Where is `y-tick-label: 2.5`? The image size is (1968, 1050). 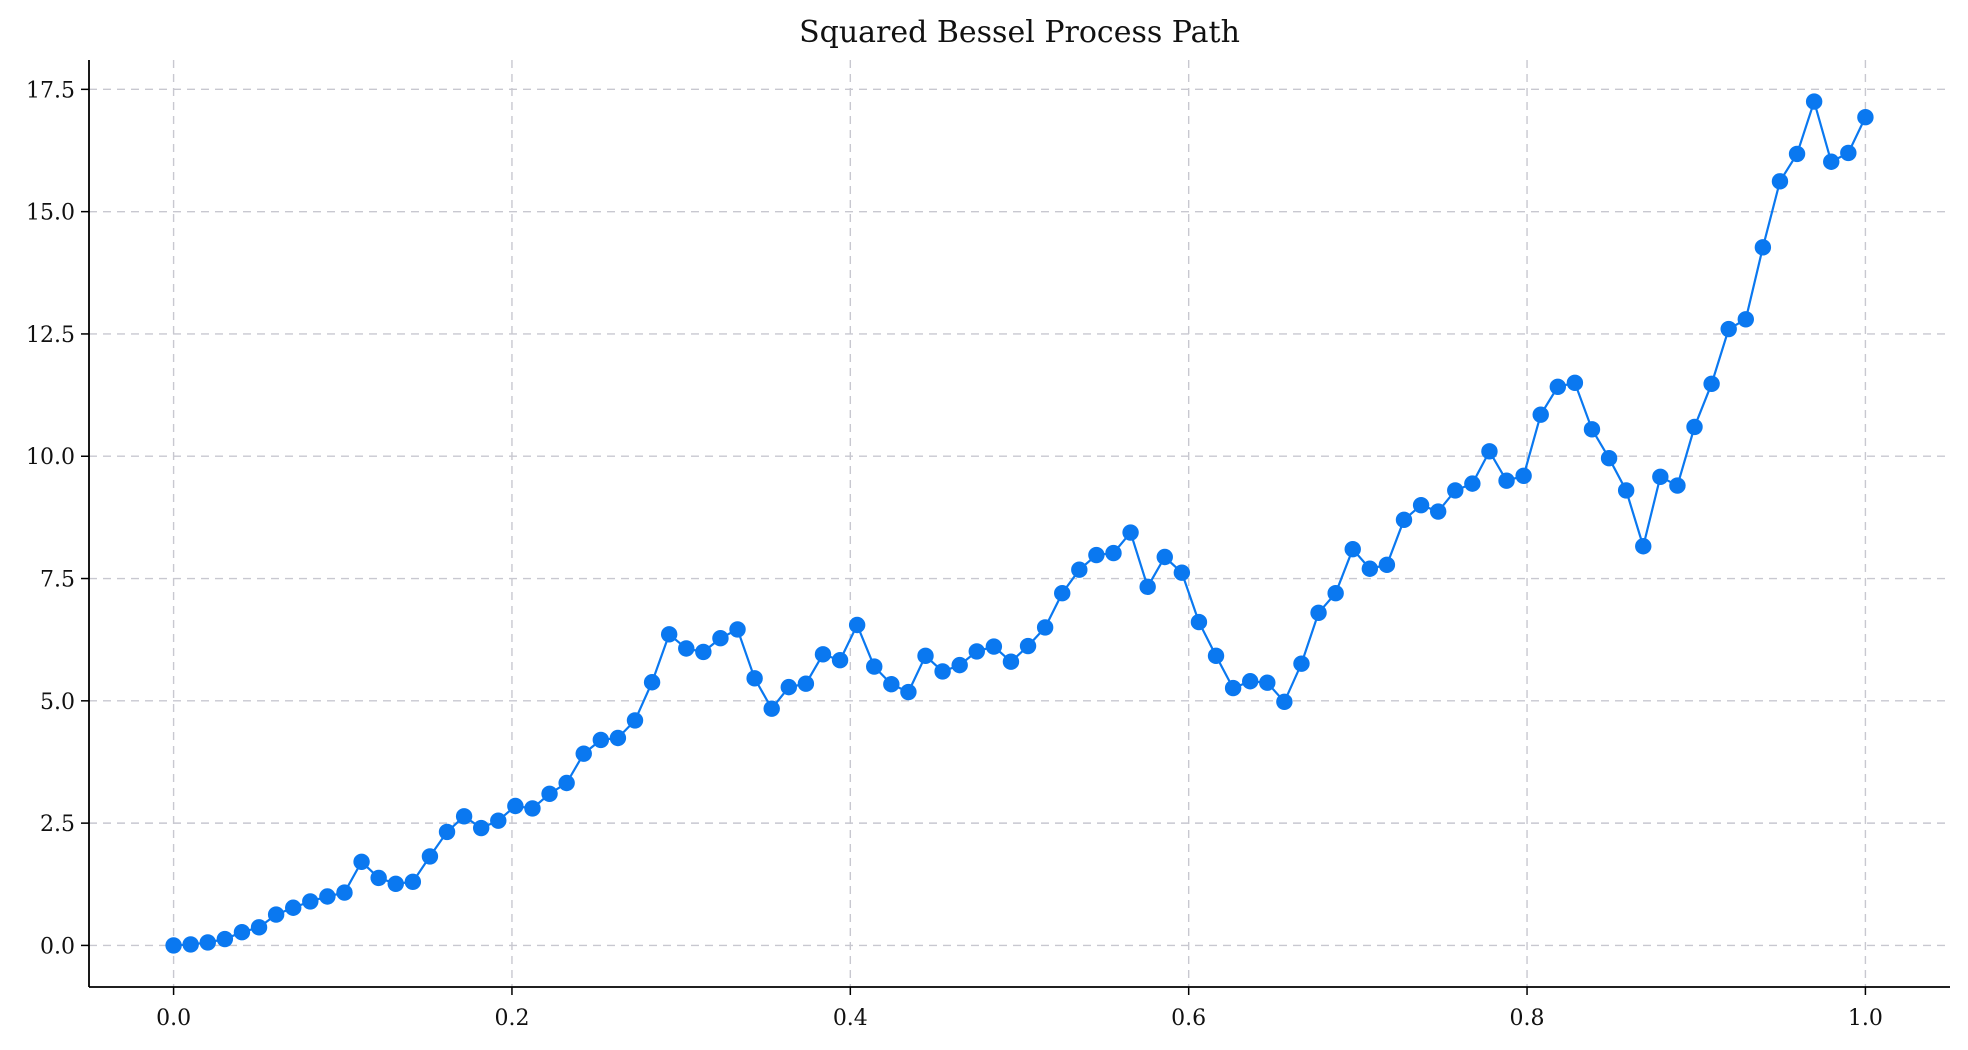 y-tick-label: 2.5 is located at coordinates (57, 824).